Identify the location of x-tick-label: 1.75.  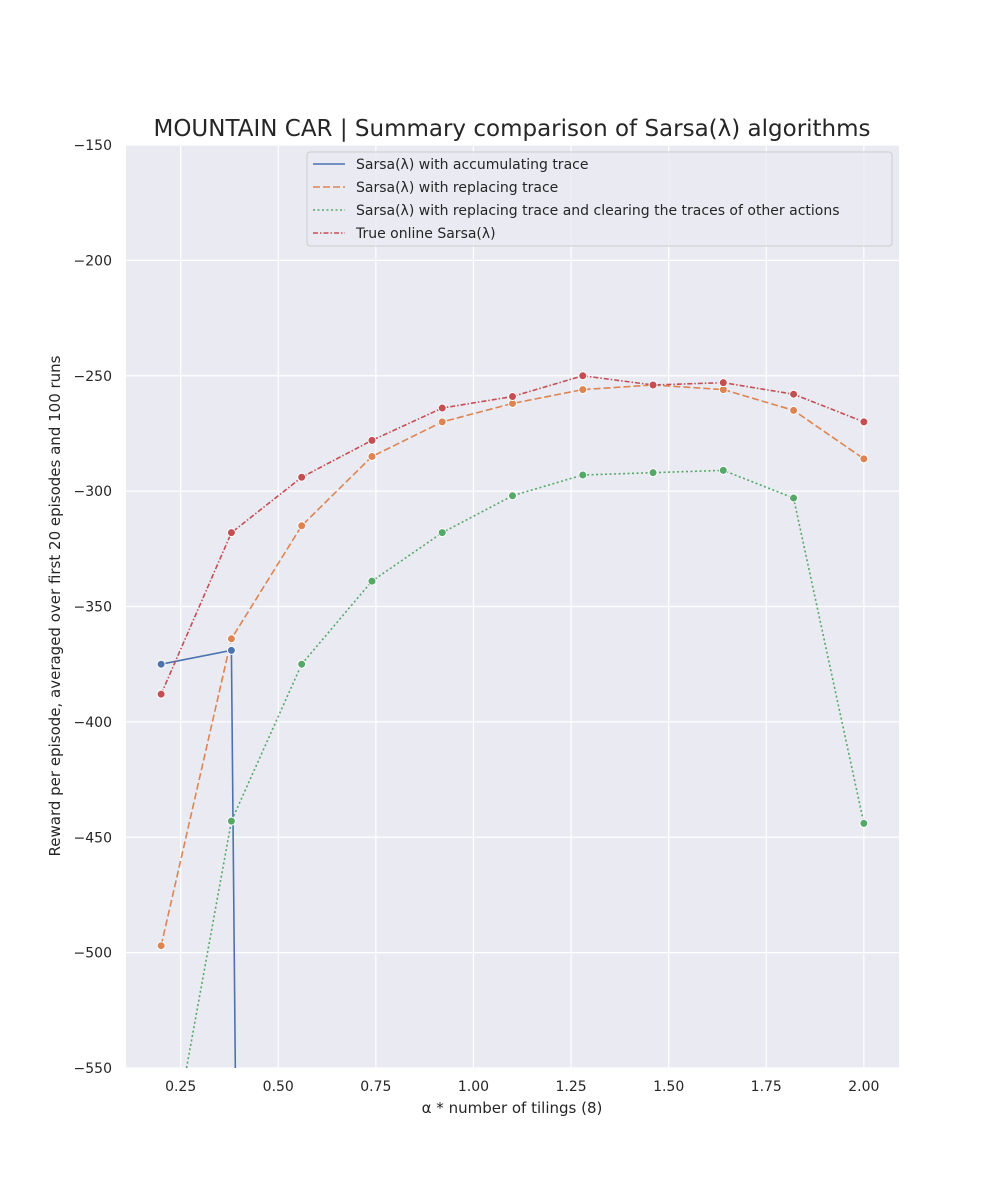
(766, 1087).